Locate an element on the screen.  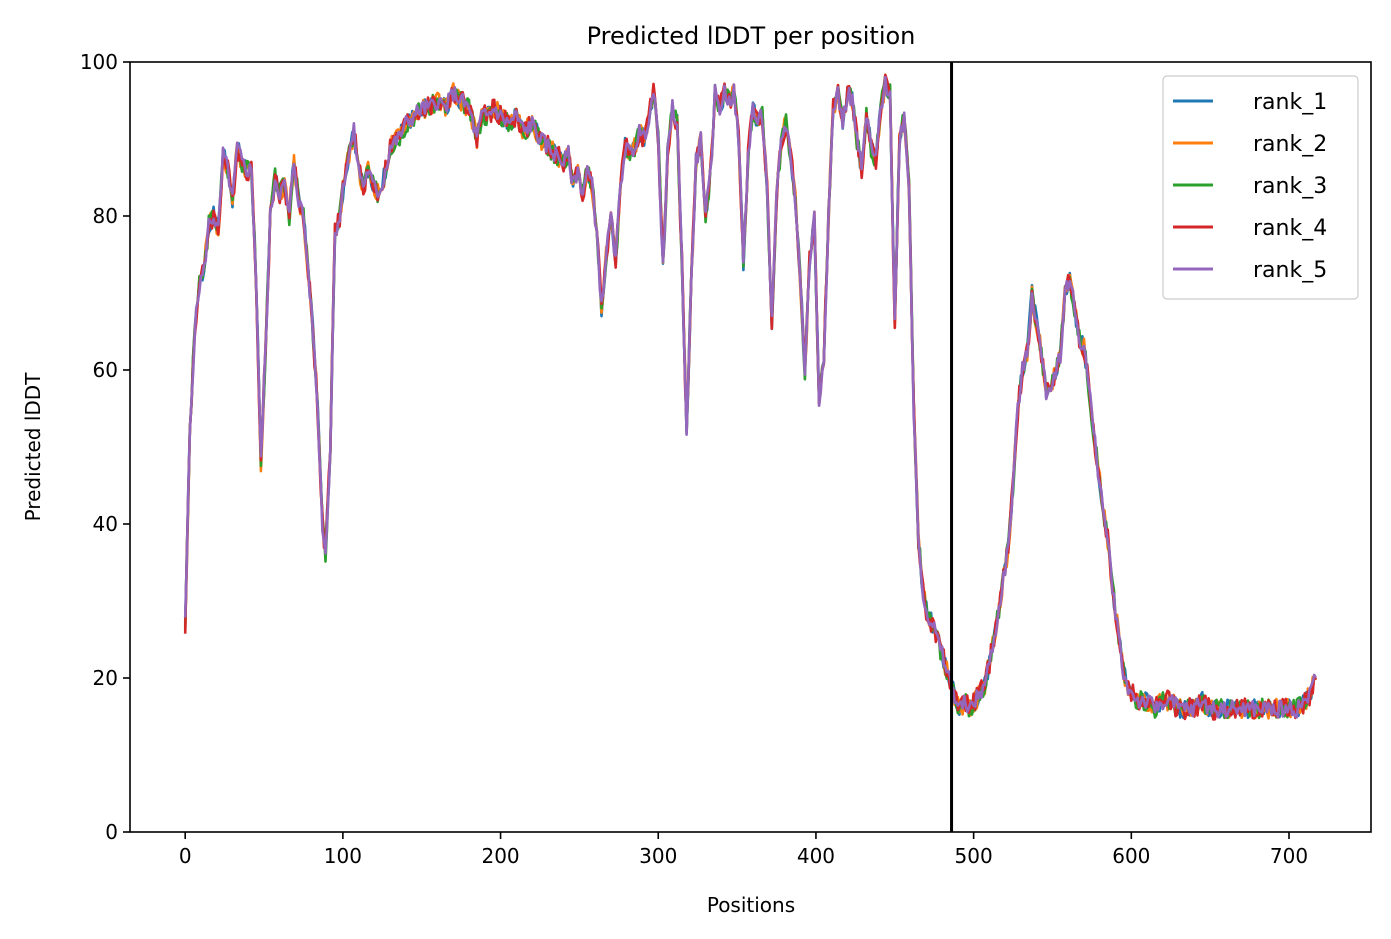
y-axis-label: Predicted lDDT is located at coordinates (33, 447).